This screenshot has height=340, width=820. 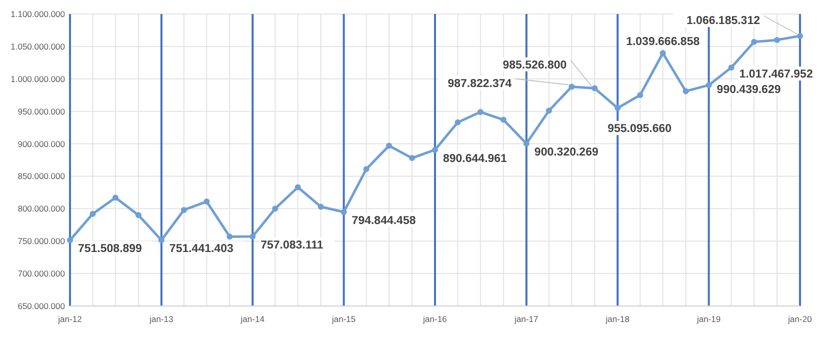 I want to click on x-tick-label: jan-14, so click(x=252, y=319).